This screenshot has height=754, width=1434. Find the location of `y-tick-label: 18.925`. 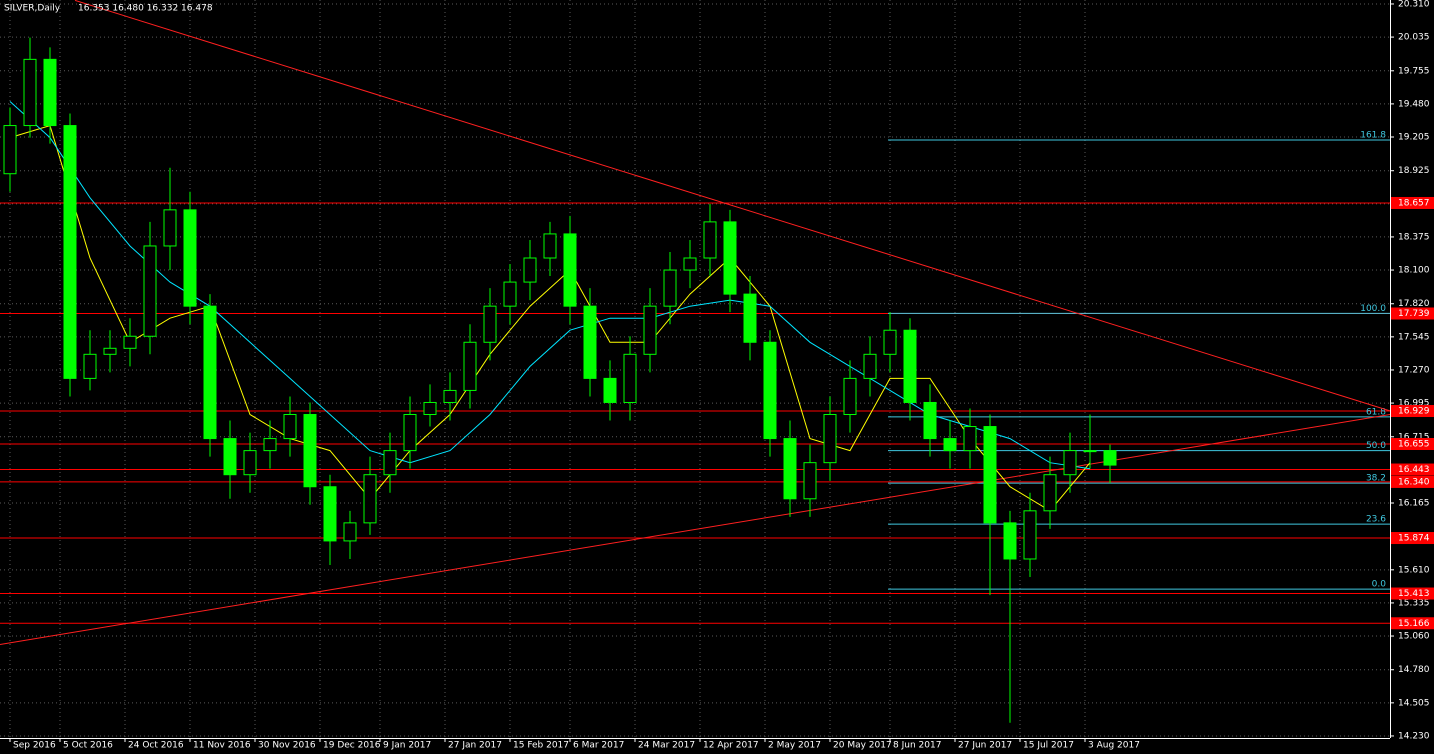

y-tick-label: 18.925 is located at coordinates (1414, 171).